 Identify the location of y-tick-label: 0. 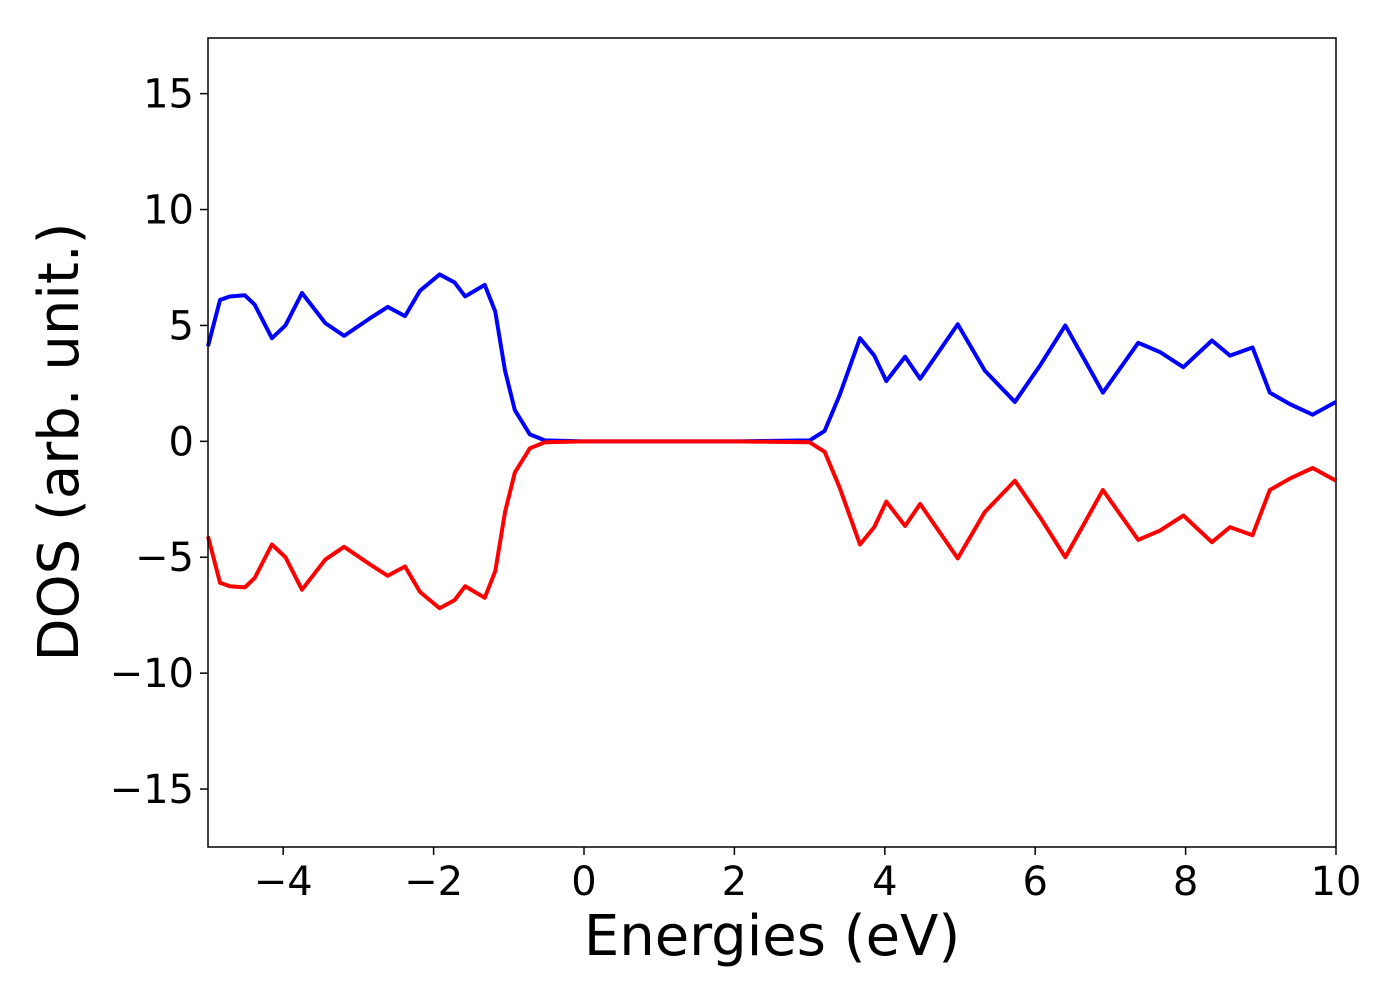
(181, 442).